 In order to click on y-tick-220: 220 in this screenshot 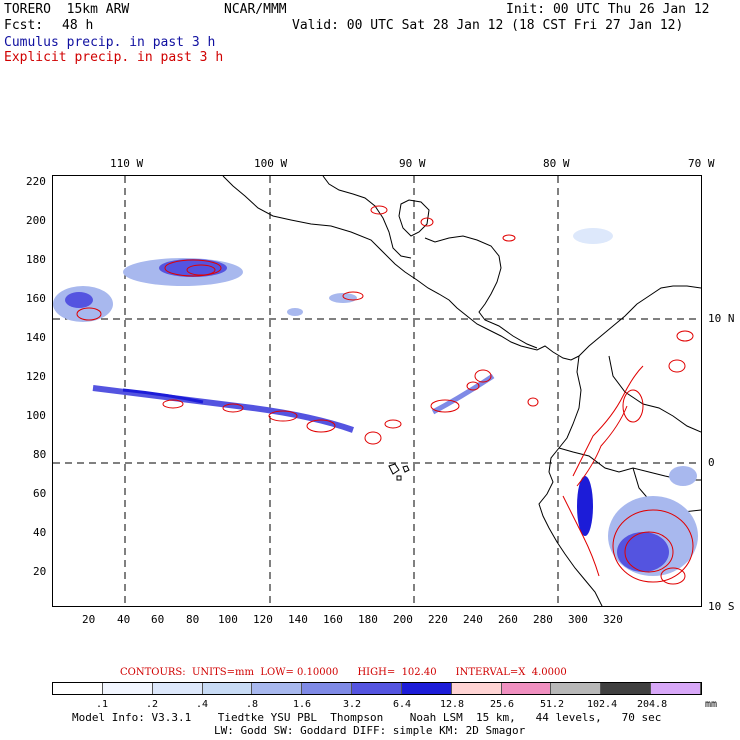, I will do `click(36, 181)`.